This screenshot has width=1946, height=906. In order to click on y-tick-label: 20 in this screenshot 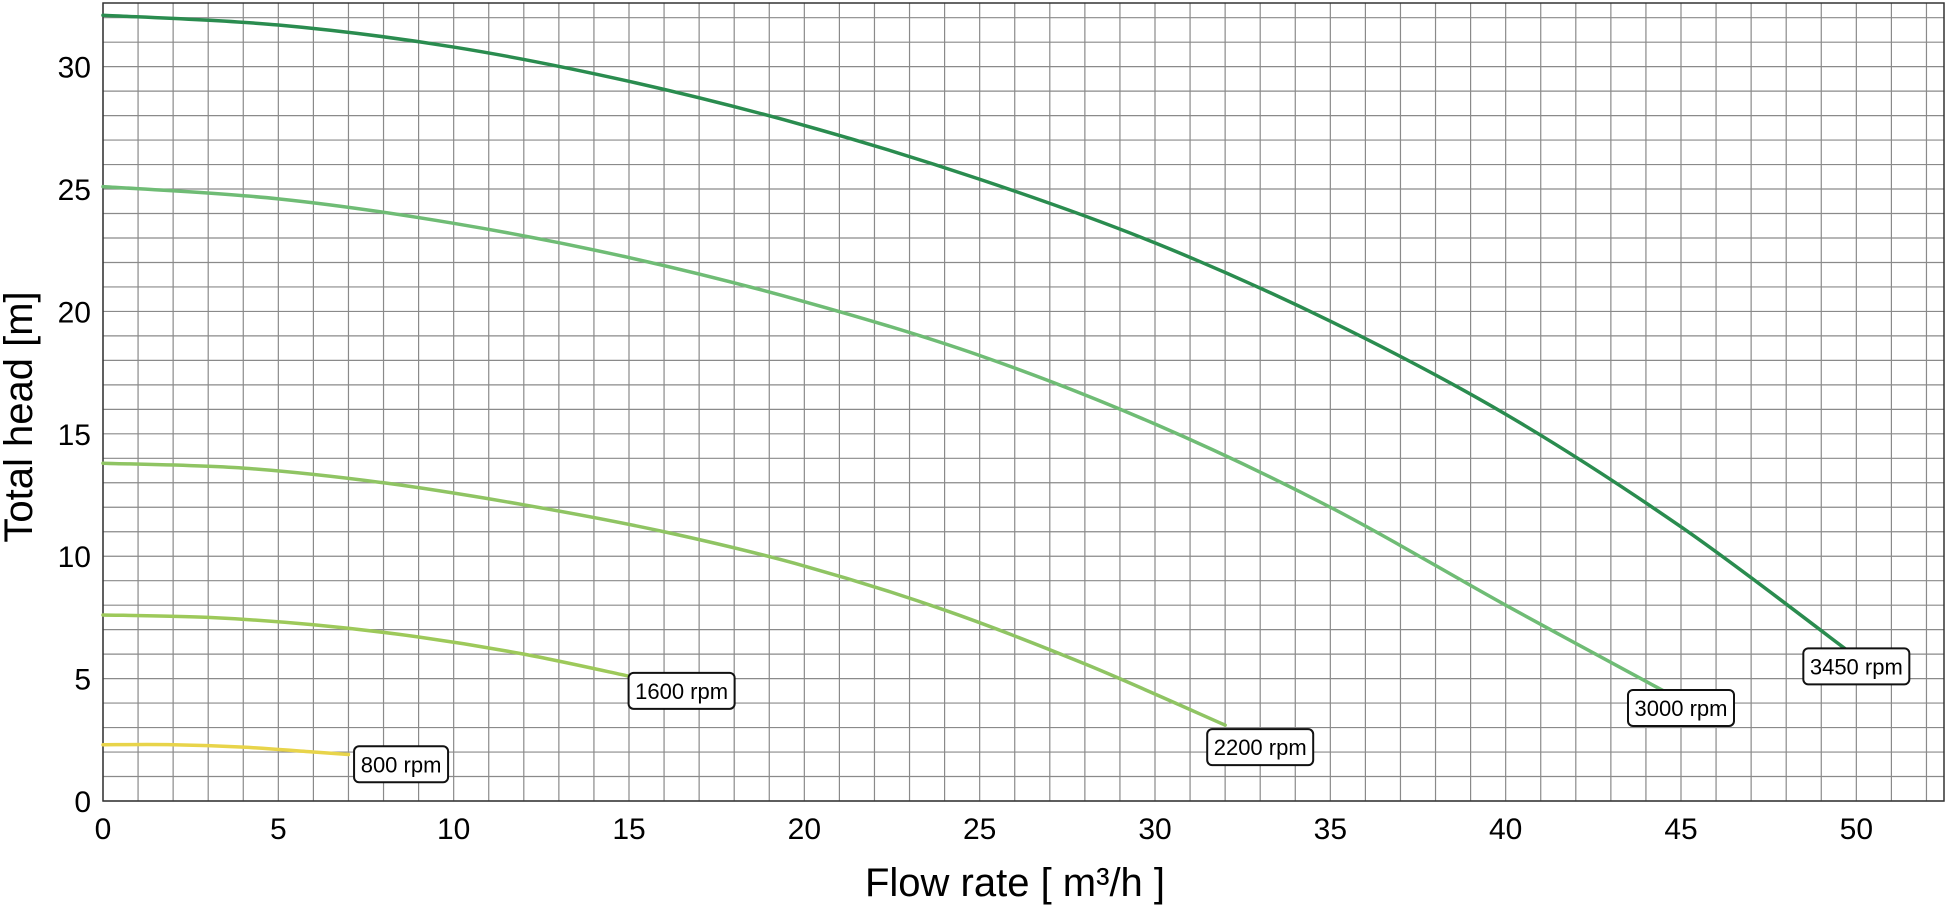, I will do `click(74, 312)`.